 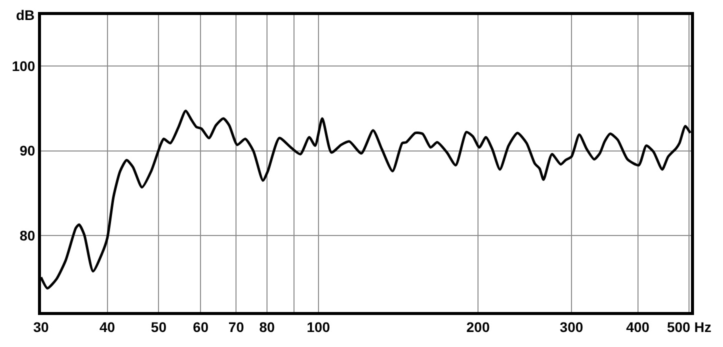 What do you see at coordinates (158, 326) in the screenshot?
I see `x-tick-label: 50` at bounding box center [158, 326].